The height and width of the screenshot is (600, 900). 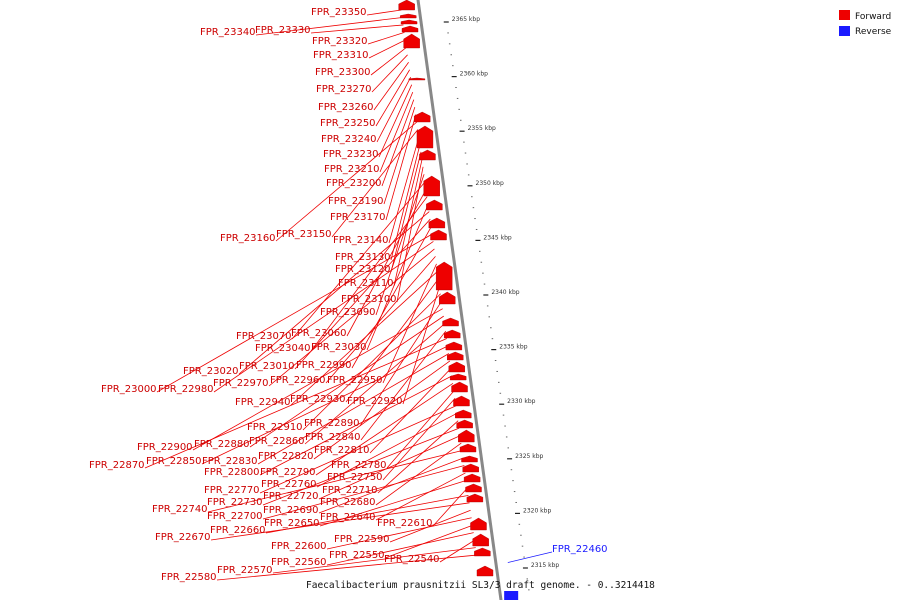 I want to click on gene-label: FPR_23070, so click(x=264, y=336).